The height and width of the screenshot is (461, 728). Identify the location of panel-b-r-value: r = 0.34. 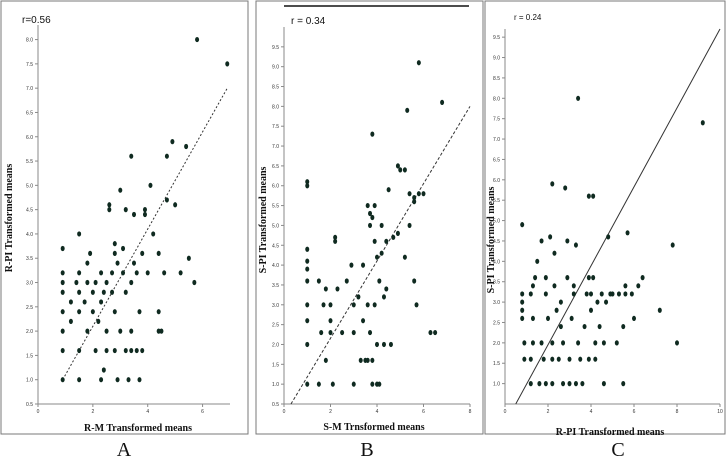
(308, 21).